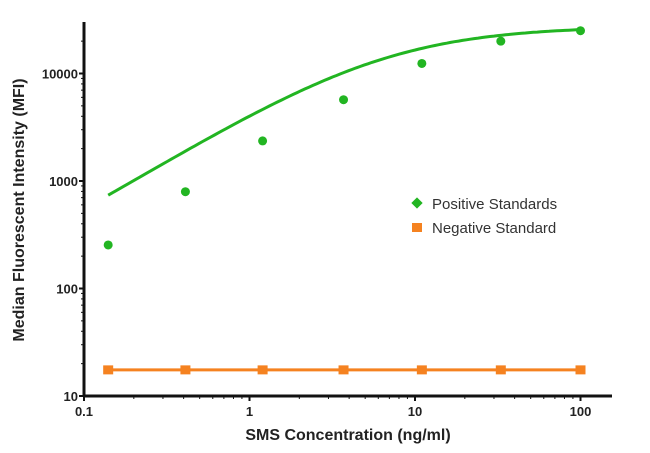  Describe the element at coordinates (484, 216) in the screenshot. I see `legend: Positive Standards Negative Standard` at that location.